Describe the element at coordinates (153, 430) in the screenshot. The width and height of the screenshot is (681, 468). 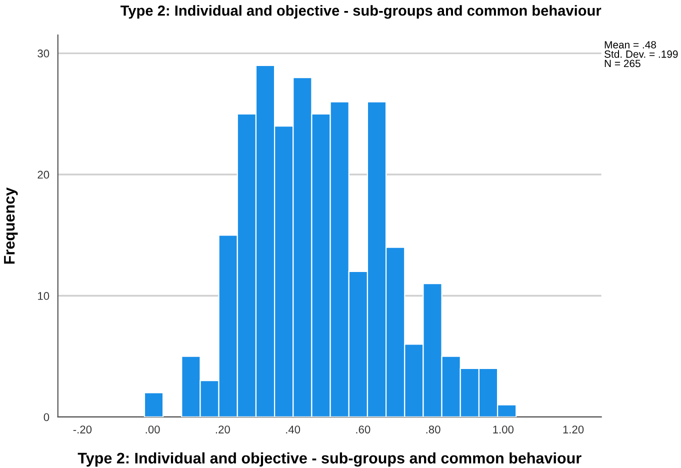
I see `x-tick-label: .00` at that location.